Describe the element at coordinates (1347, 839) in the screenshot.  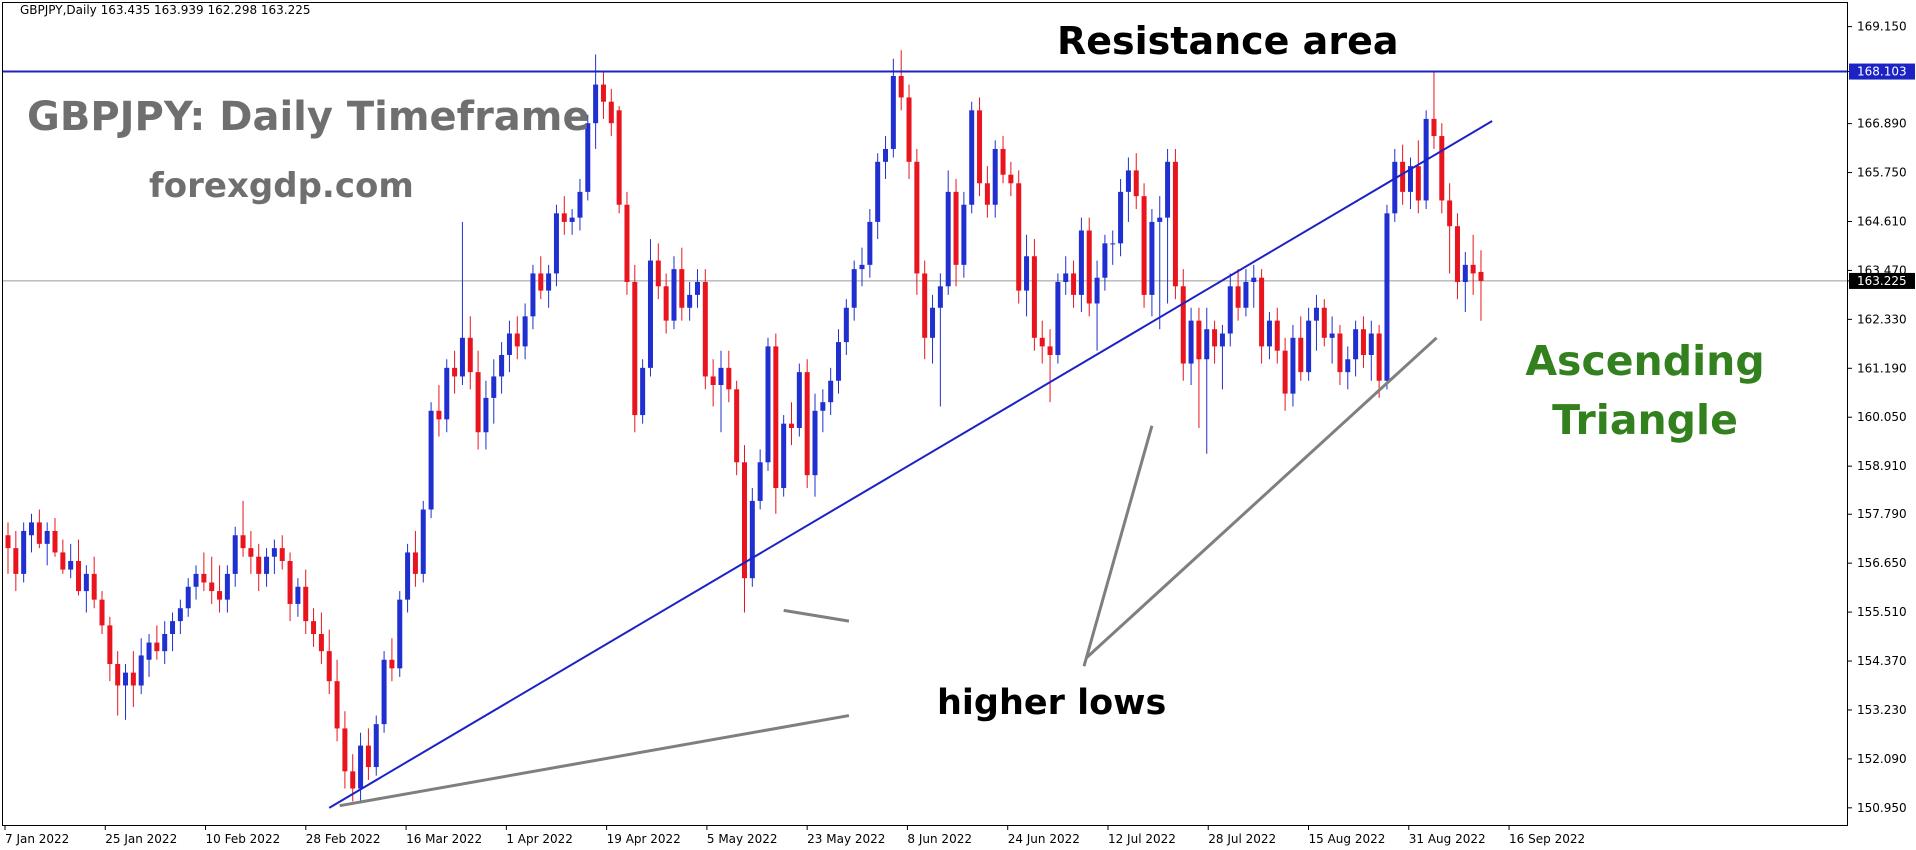
I see `date-tick-label: 15 Aug 2022` at that location.